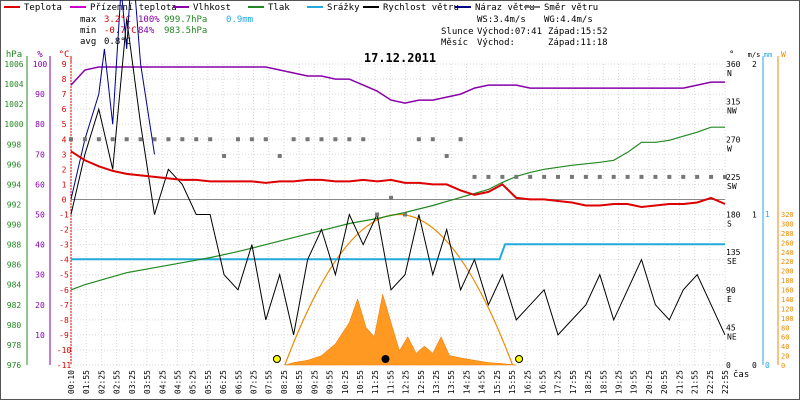 The width and height of the screenshot is (800, 404). What do you see at coordinates (497, 382) in the screenshot?
I see `x-tick-label: 15:25` at bounding box center [497, 382].